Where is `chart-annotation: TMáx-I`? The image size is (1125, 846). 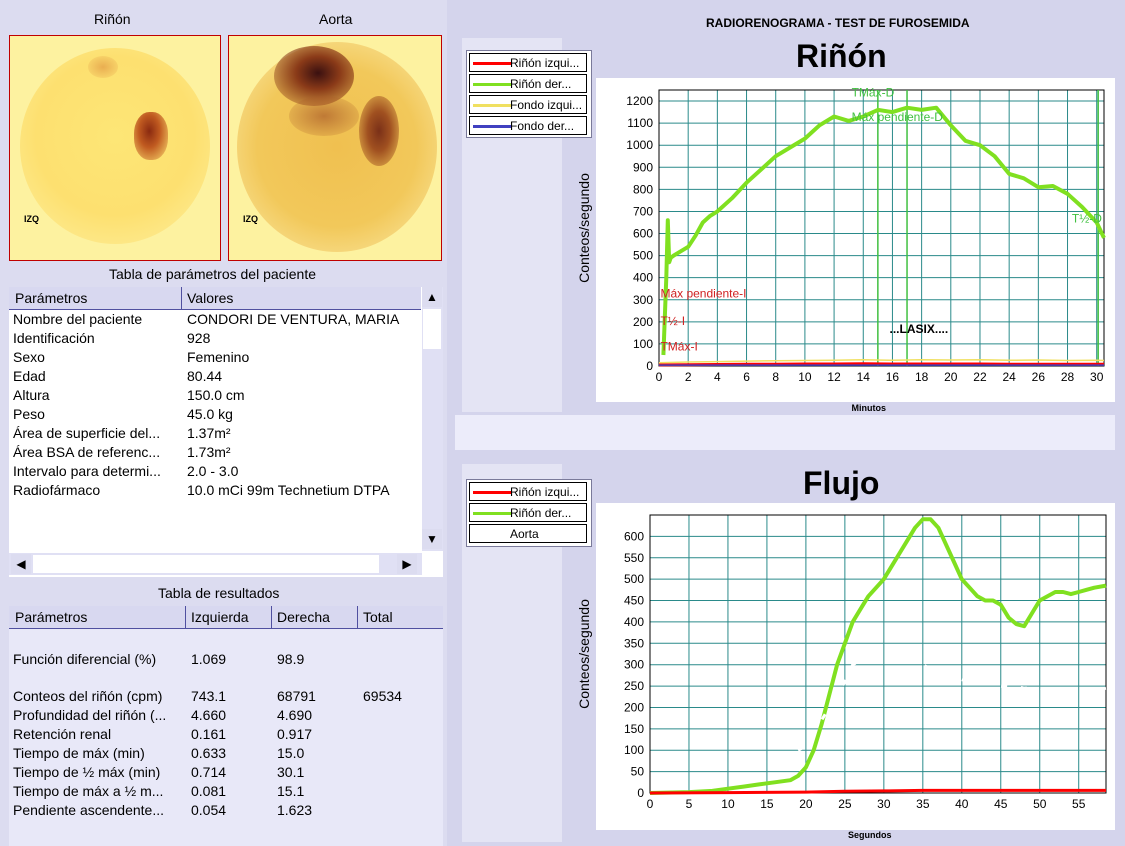 chart-annotation: TMáx-I is located at coordinates (678, 347).